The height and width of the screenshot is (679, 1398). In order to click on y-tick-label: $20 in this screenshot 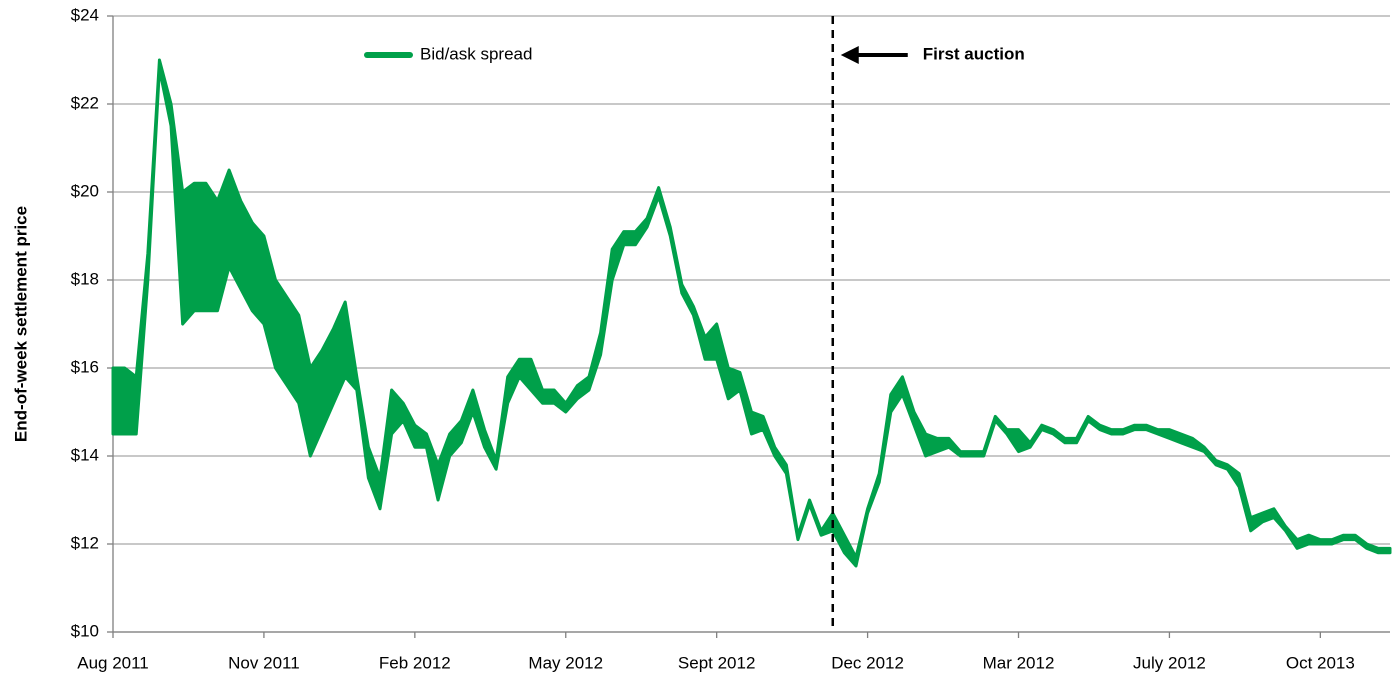, I will do `click(85, 190)`.